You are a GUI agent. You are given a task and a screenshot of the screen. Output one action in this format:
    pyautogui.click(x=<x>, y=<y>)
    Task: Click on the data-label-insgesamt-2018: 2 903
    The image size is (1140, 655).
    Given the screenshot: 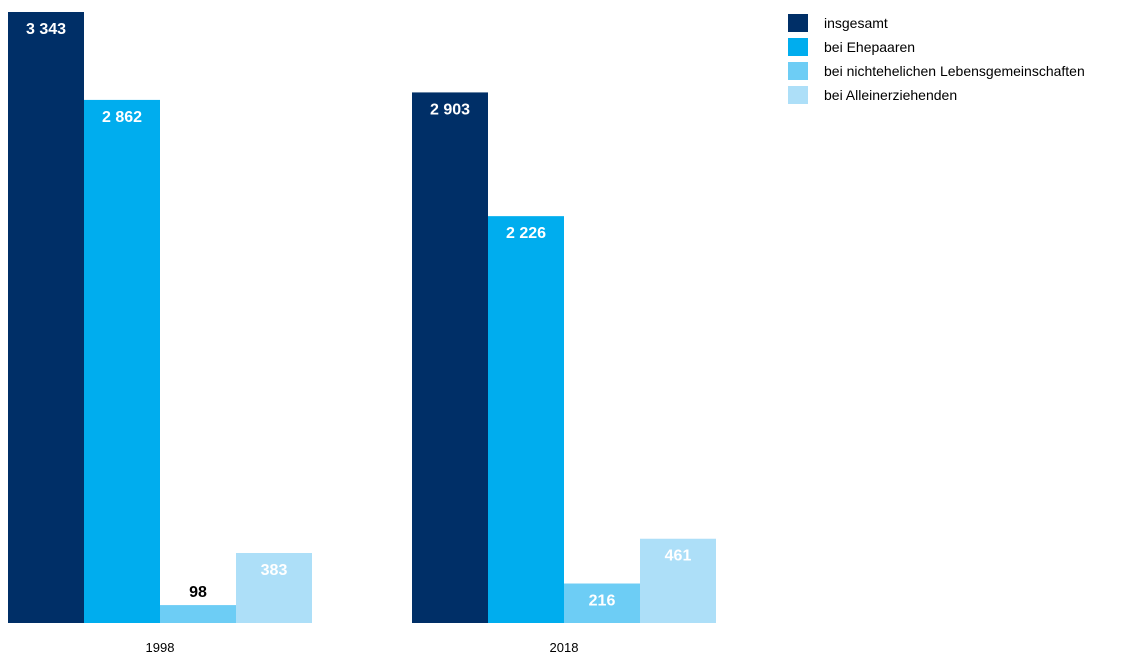 What is the action you would take?
    pyautogui.click(x=450, y=109)
    